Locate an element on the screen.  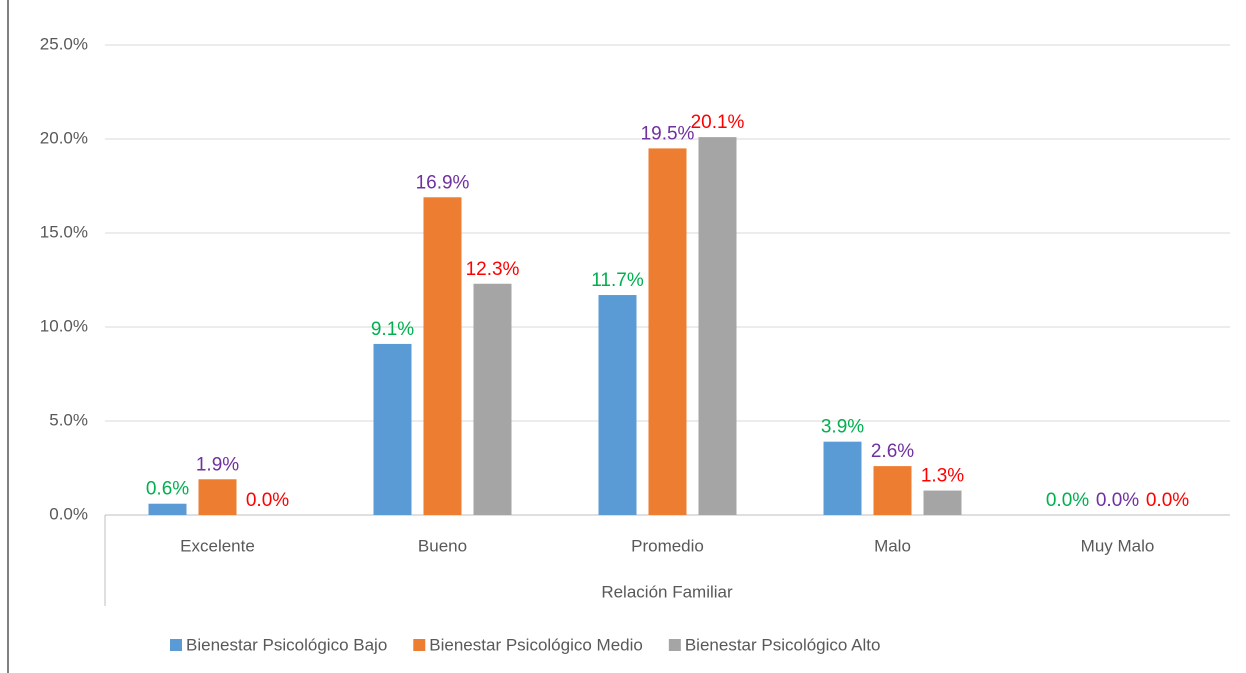
y-tick-label: 0.0% is located at coordinates (68, 513).